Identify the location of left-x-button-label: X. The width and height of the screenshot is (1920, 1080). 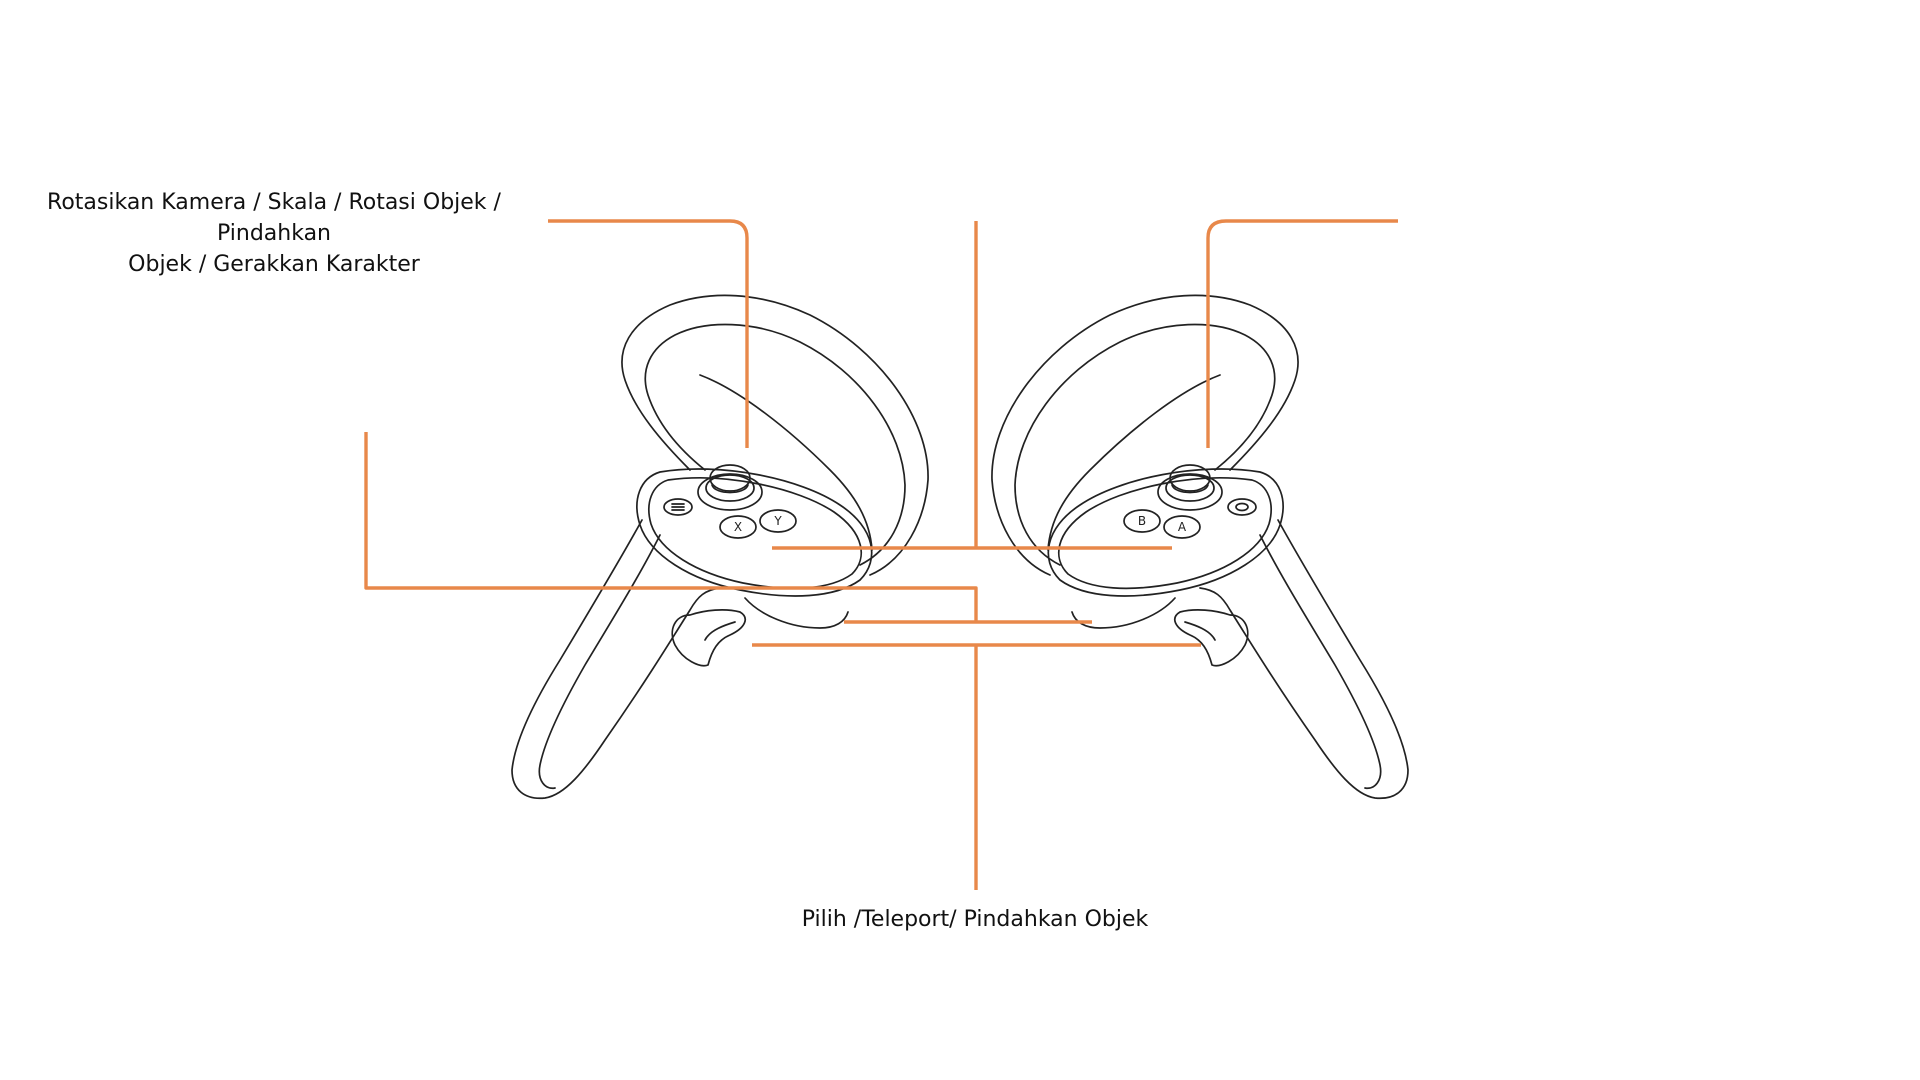
(738, 527).